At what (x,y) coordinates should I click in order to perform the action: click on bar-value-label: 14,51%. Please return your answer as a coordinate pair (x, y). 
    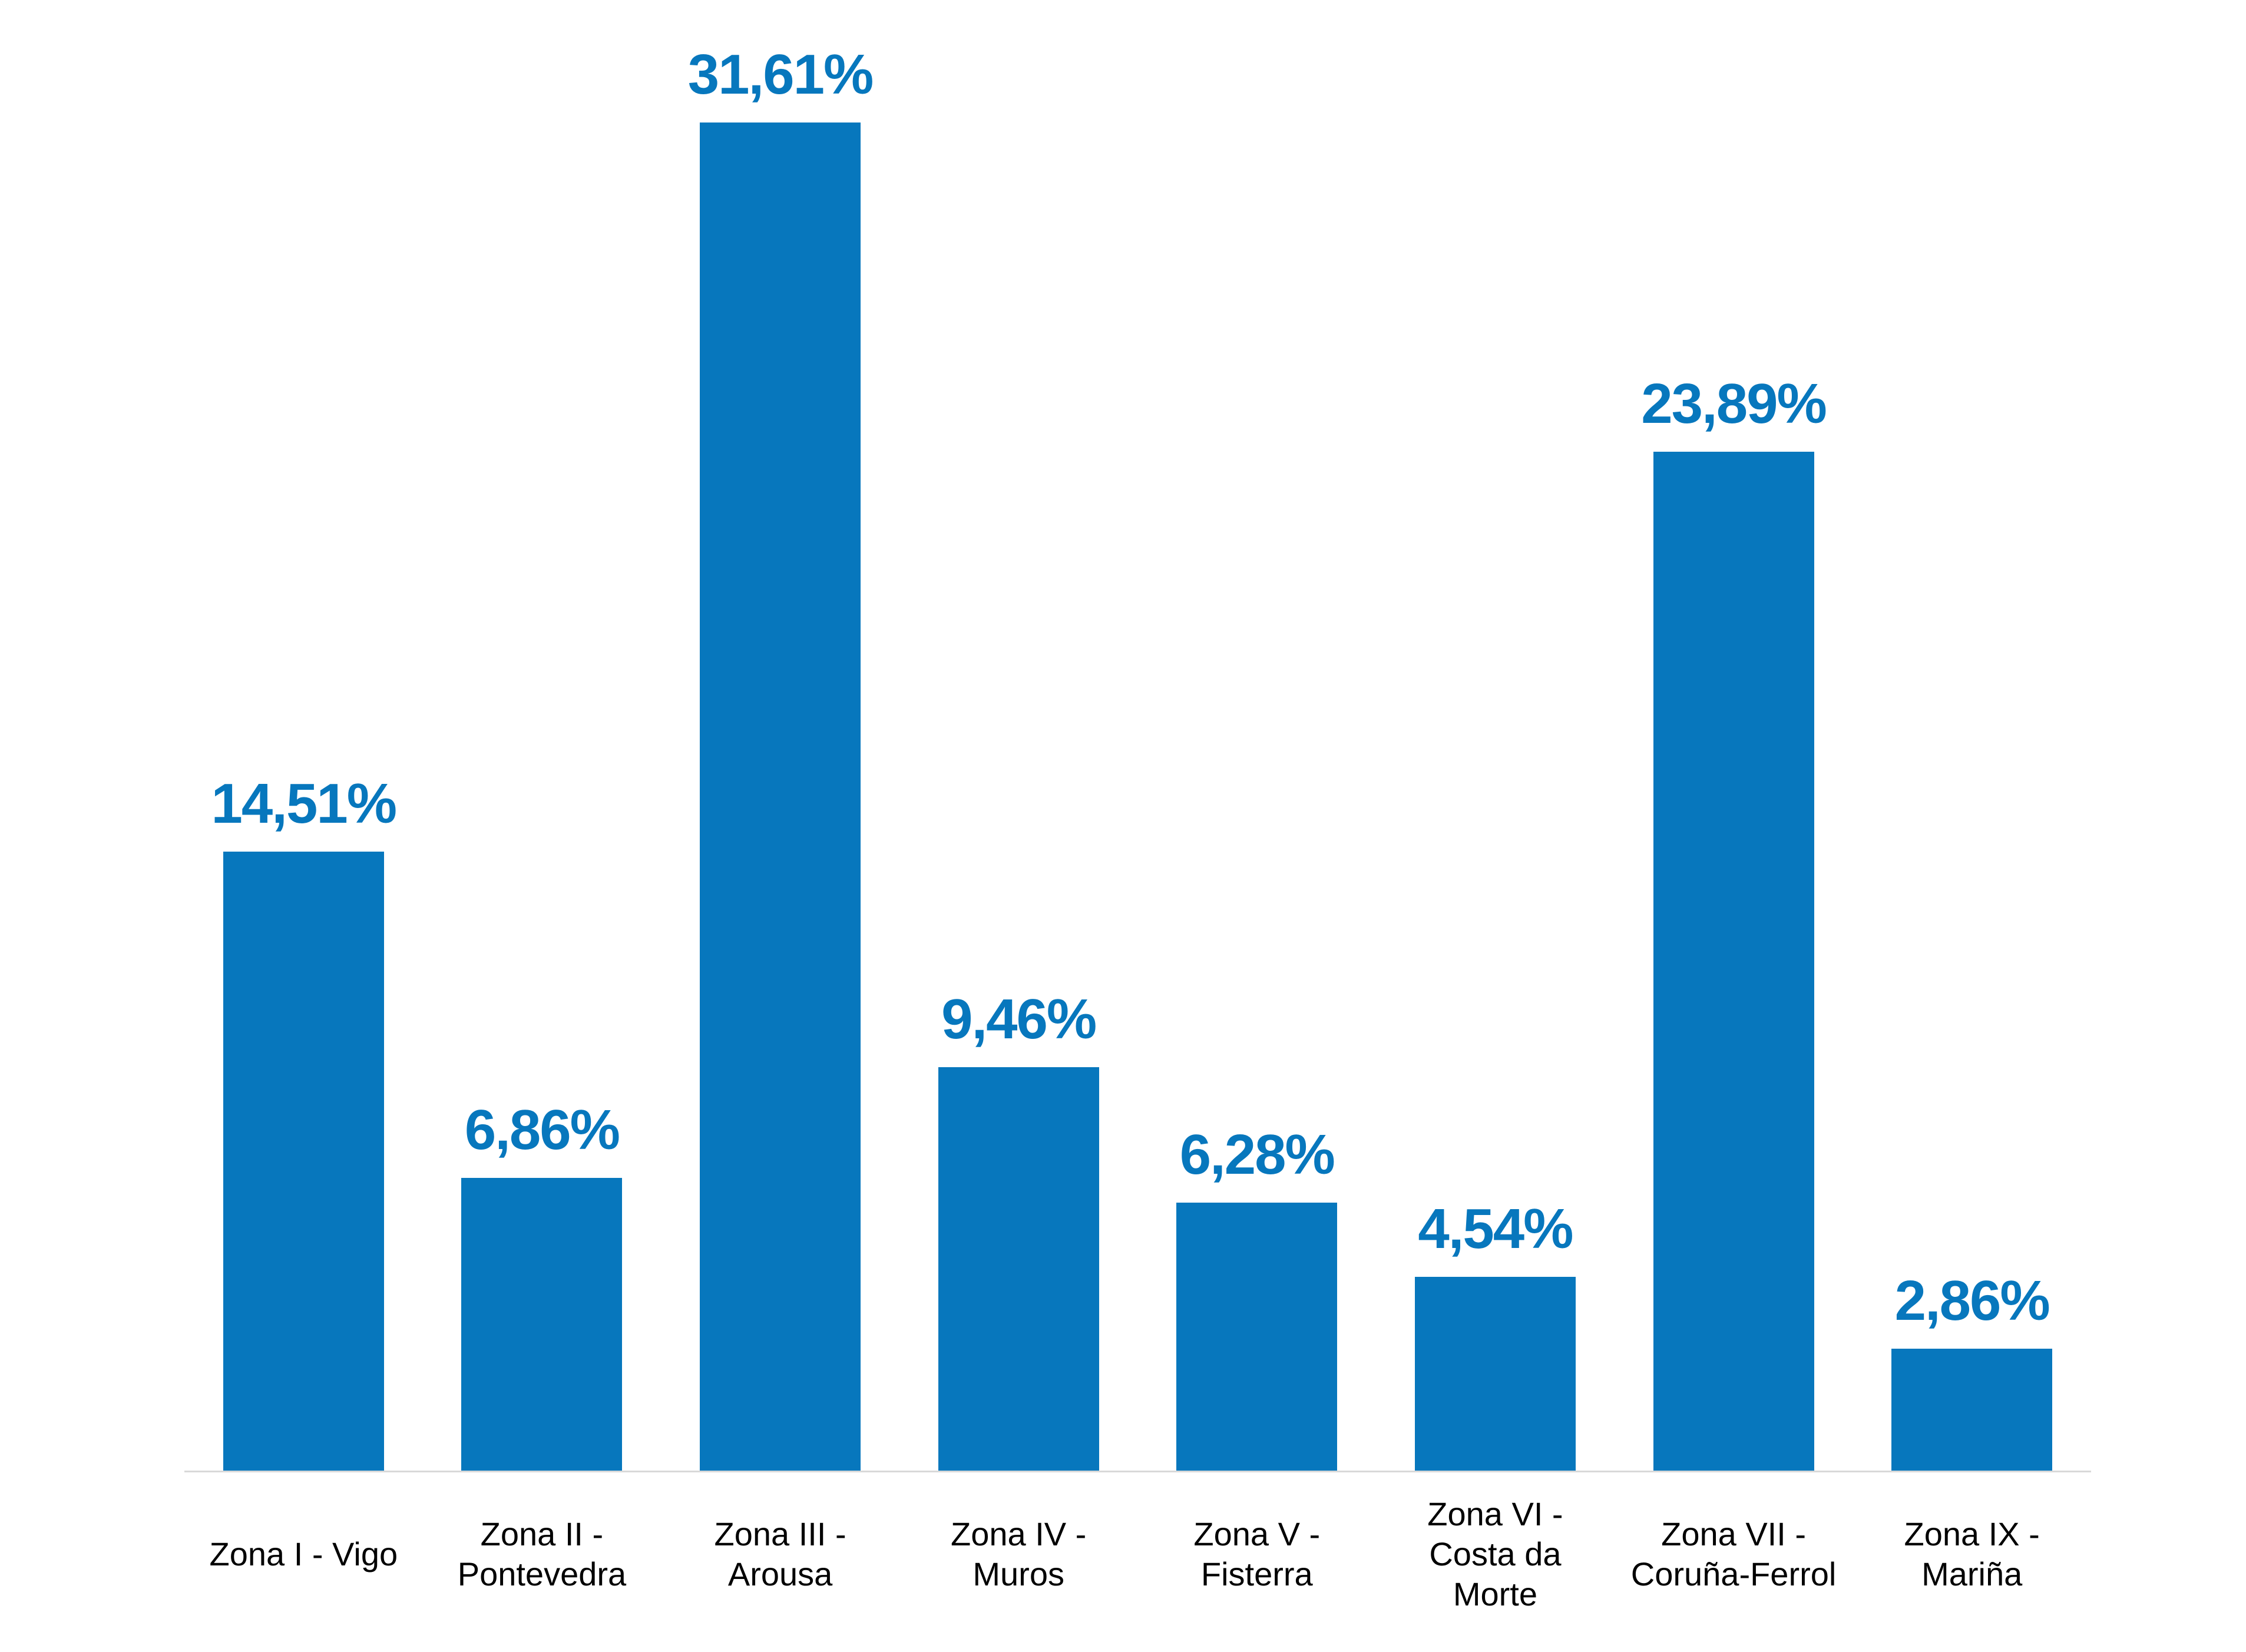
    Looking at the image, I should click on (304, 804).